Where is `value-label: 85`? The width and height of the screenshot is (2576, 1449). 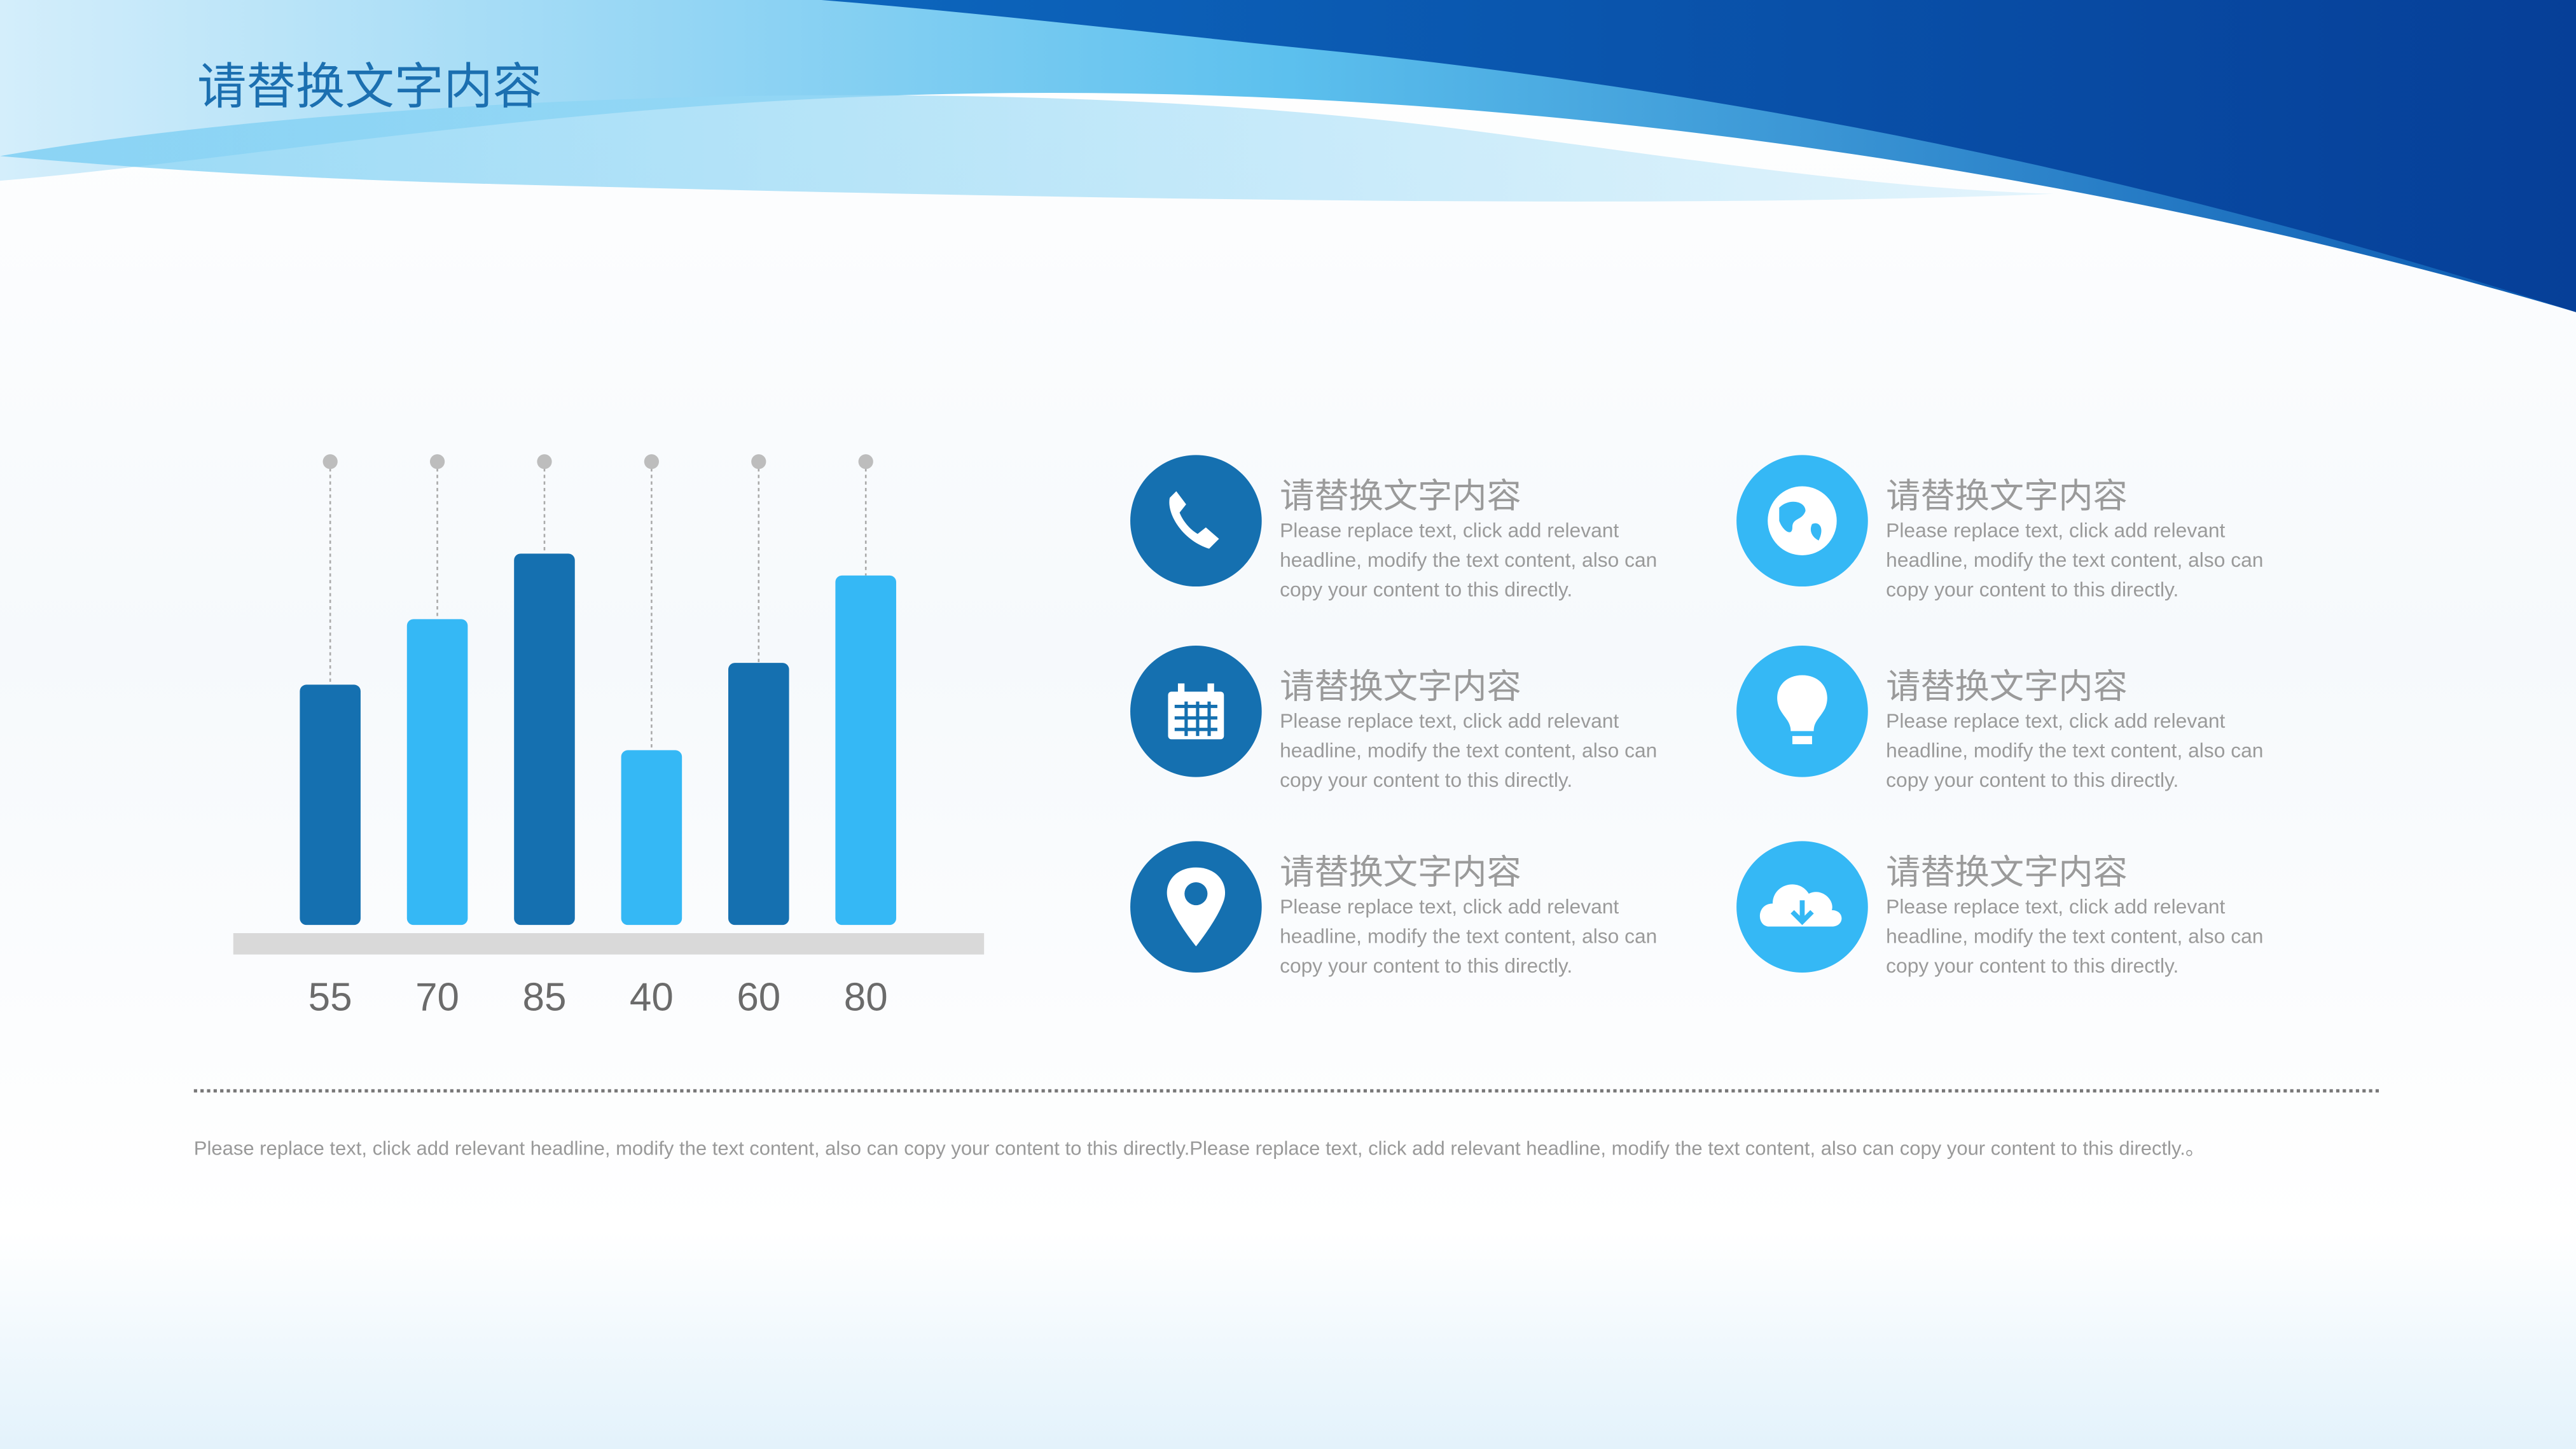
value-label: 85 is located at coordinates (545, 997).